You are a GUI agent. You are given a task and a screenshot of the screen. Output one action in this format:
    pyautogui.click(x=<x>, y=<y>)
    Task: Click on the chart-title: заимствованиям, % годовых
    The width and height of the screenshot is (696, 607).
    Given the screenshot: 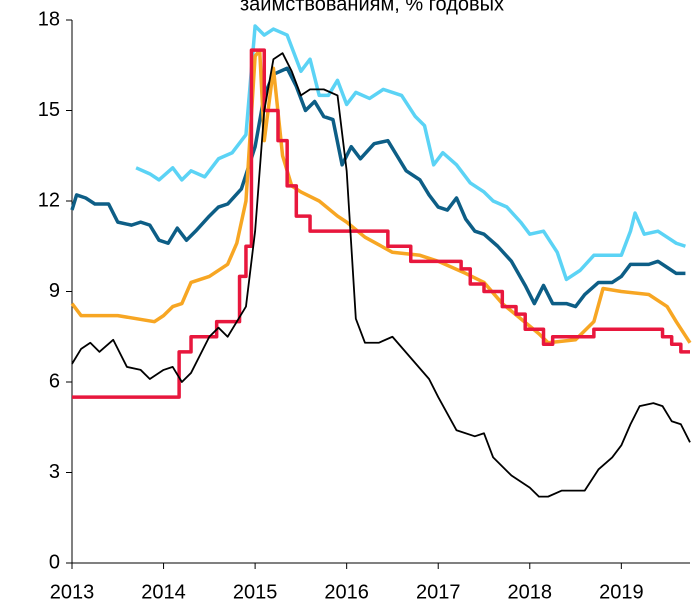 What is the action you would take?
    pyautogui.click(x=372, y=7)
    